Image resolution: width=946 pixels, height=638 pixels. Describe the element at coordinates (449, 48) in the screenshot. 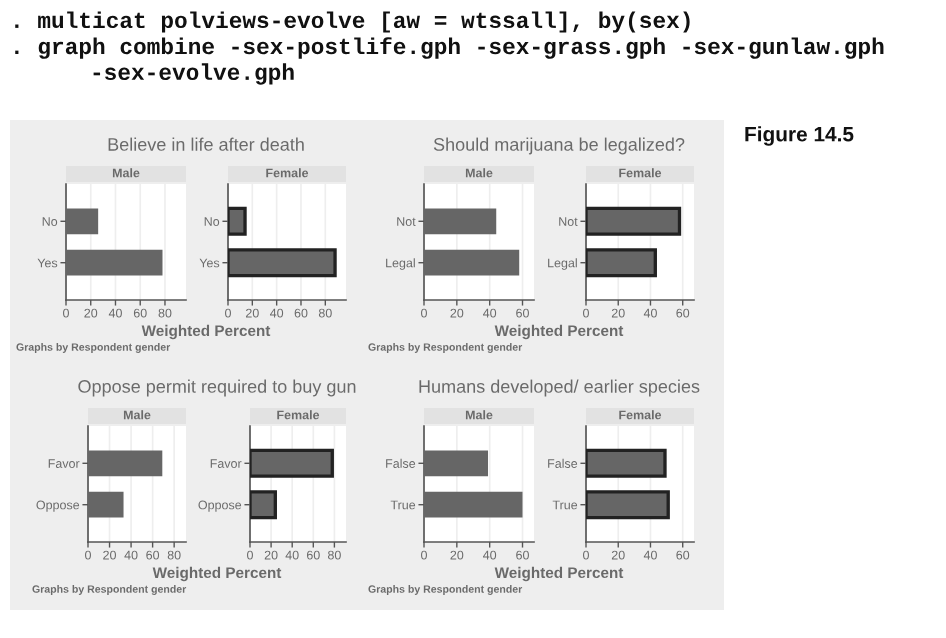

I see `text: . graph combine -sex-postlife.gph -sex-grass.gph -sex-gunlaw.gph` at that location.